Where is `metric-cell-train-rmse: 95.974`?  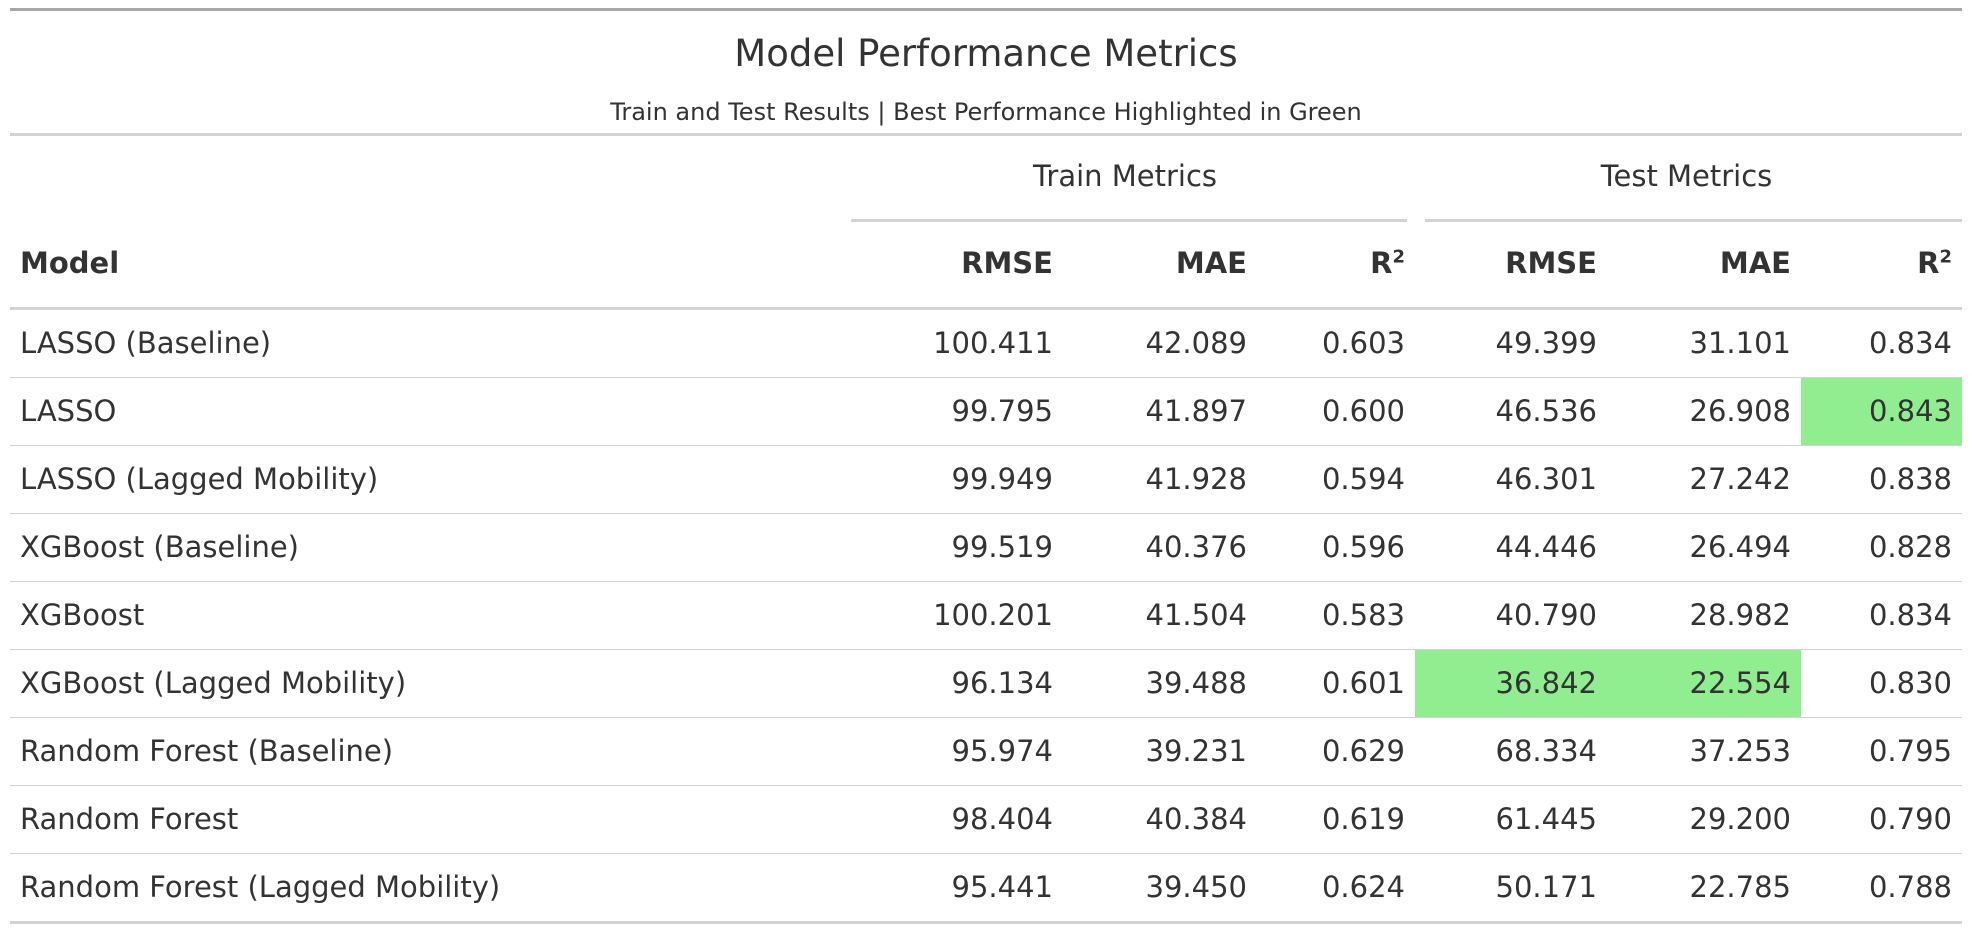
metric-cell-train-rmse: 95.974 is located at coordinates (1002, 751).